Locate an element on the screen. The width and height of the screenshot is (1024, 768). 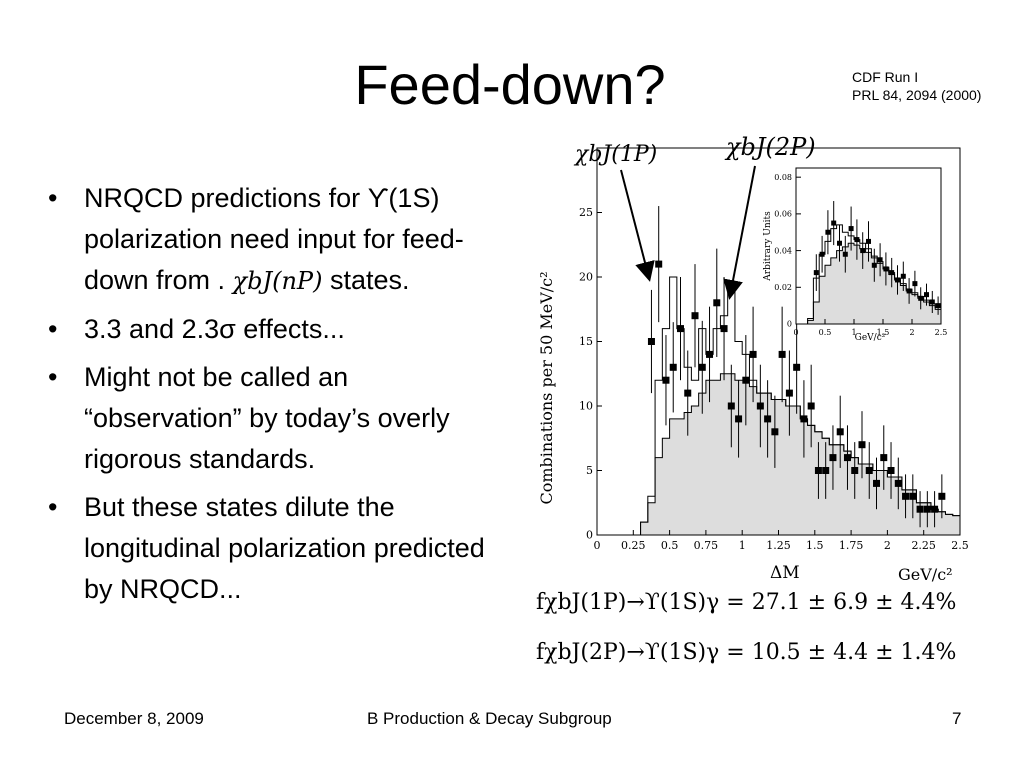
main-y-axis-label: Combinations per 50 MeV/c² is located at coordinates (546, 387).